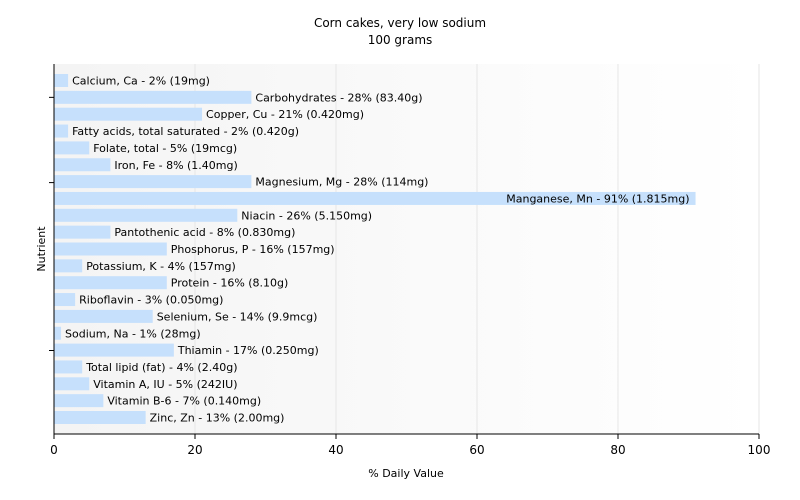  What do you see at coordinates (165, 384) in the screenshot?
I see `bar-label: Vitamin A, IU - 5% (242IU)` at bounding box center [165, 384].